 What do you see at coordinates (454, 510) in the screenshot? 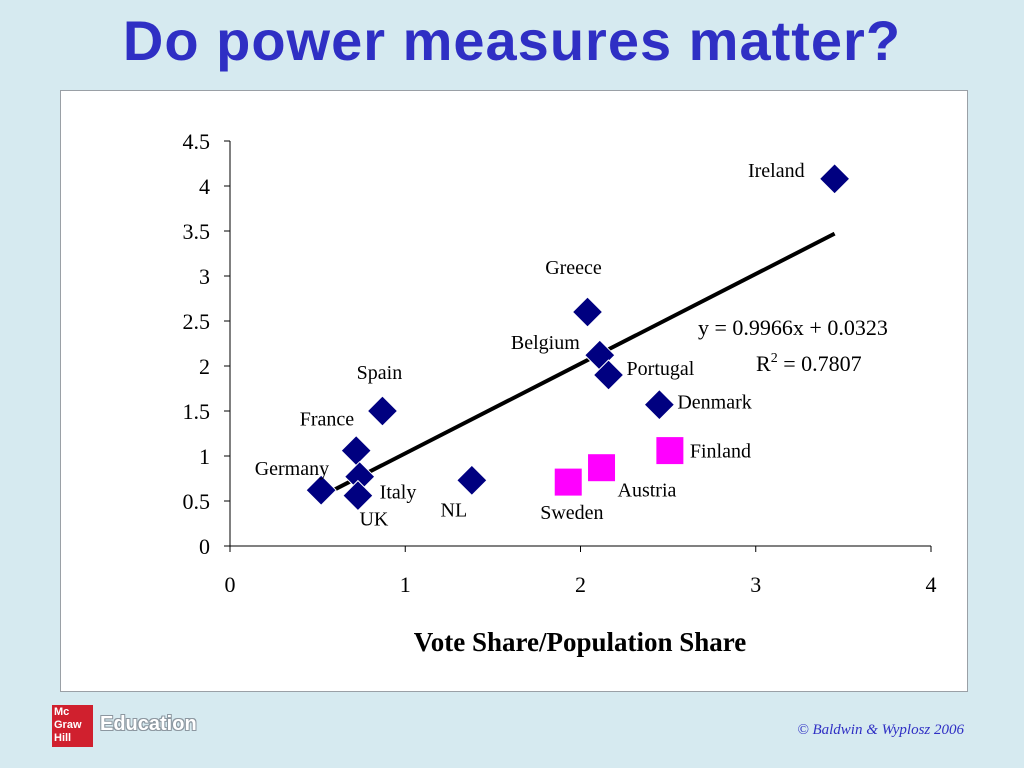
I see `point-label: NL` at bounding box center [454, 510].